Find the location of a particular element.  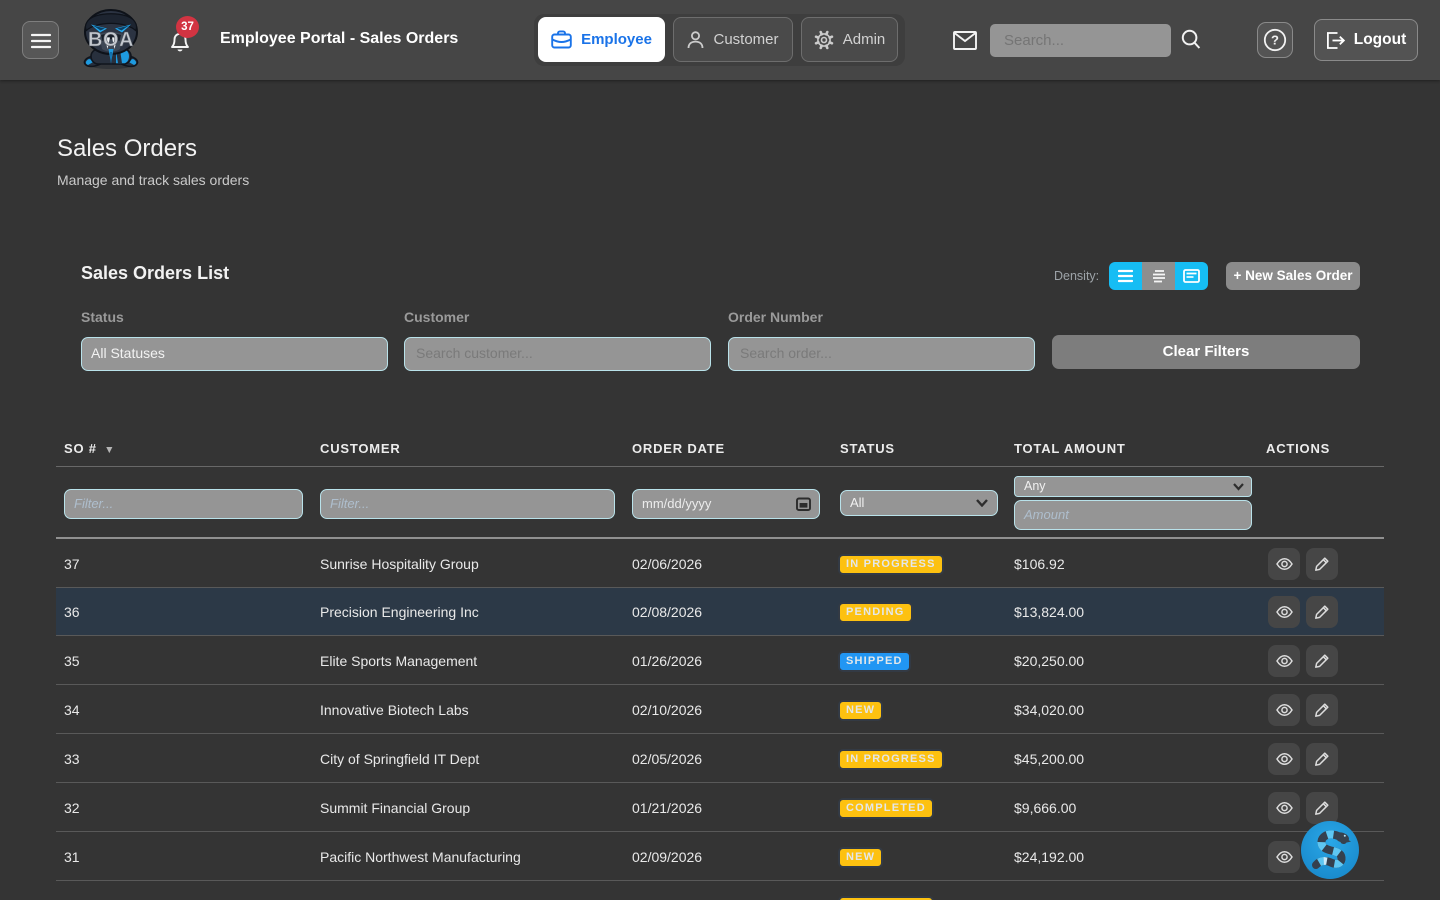

svg-text: BOA is located at coordinates (111, 40).